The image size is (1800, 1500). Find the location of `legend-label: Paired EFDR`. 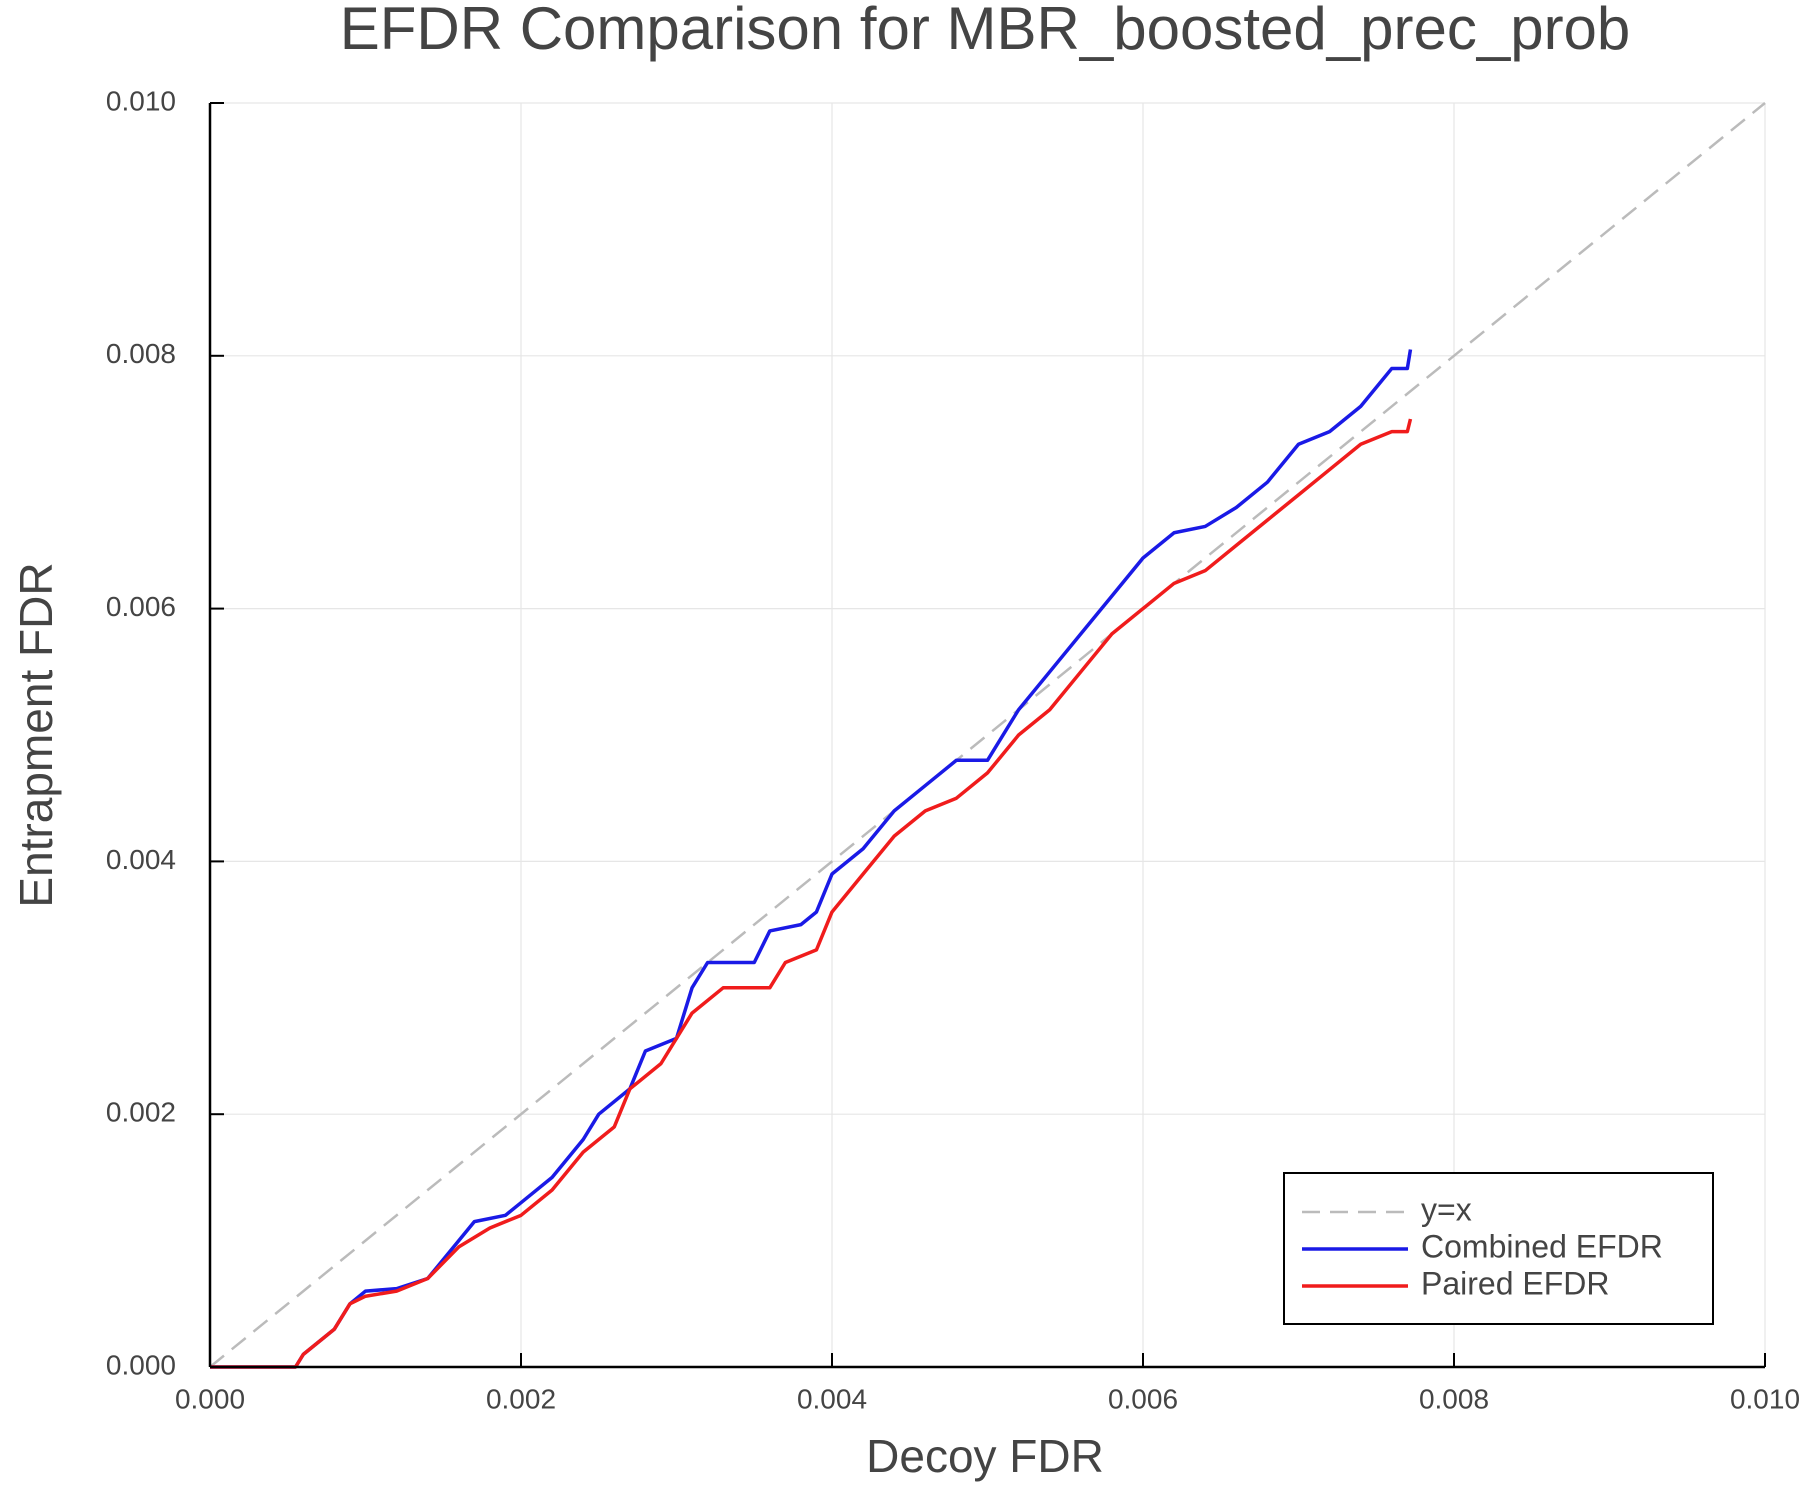

legend-label: Paired EFDR is located at coordinates (1515, 1283).